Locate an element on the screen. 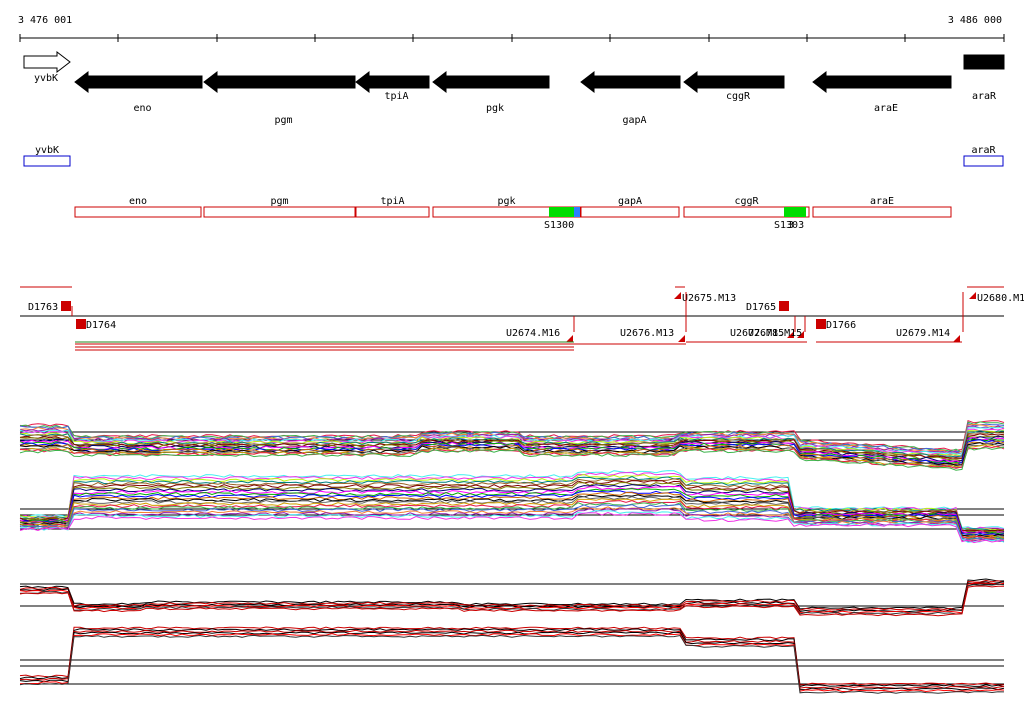 The height and width of the screenshot is (714, 1024). segment-label-U2677.M15: U2677.M15 is located at coordinates (757, 333).